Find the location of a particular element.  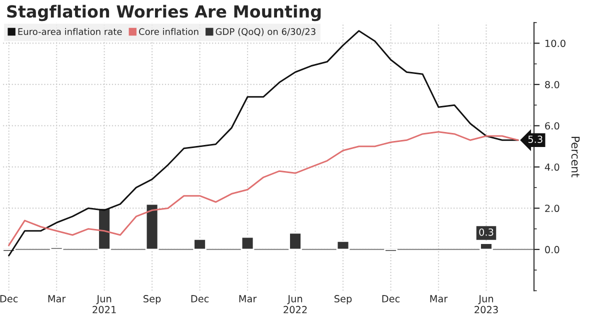

y-tick-label: 6.0 is located at coordinates (552, 126).